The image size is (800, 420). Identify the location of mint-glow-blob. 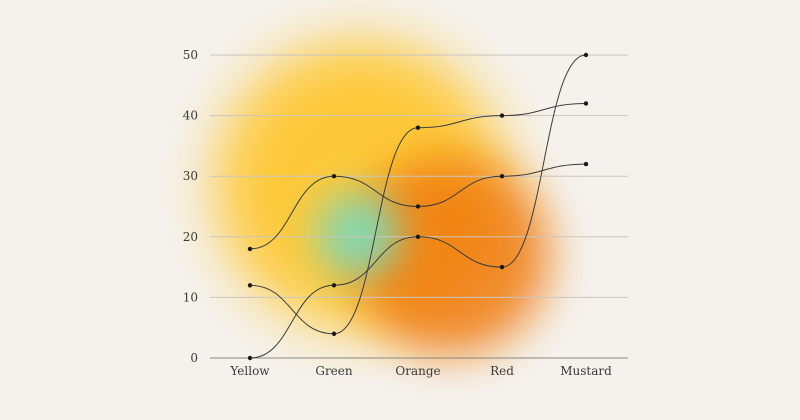
(358, 235).